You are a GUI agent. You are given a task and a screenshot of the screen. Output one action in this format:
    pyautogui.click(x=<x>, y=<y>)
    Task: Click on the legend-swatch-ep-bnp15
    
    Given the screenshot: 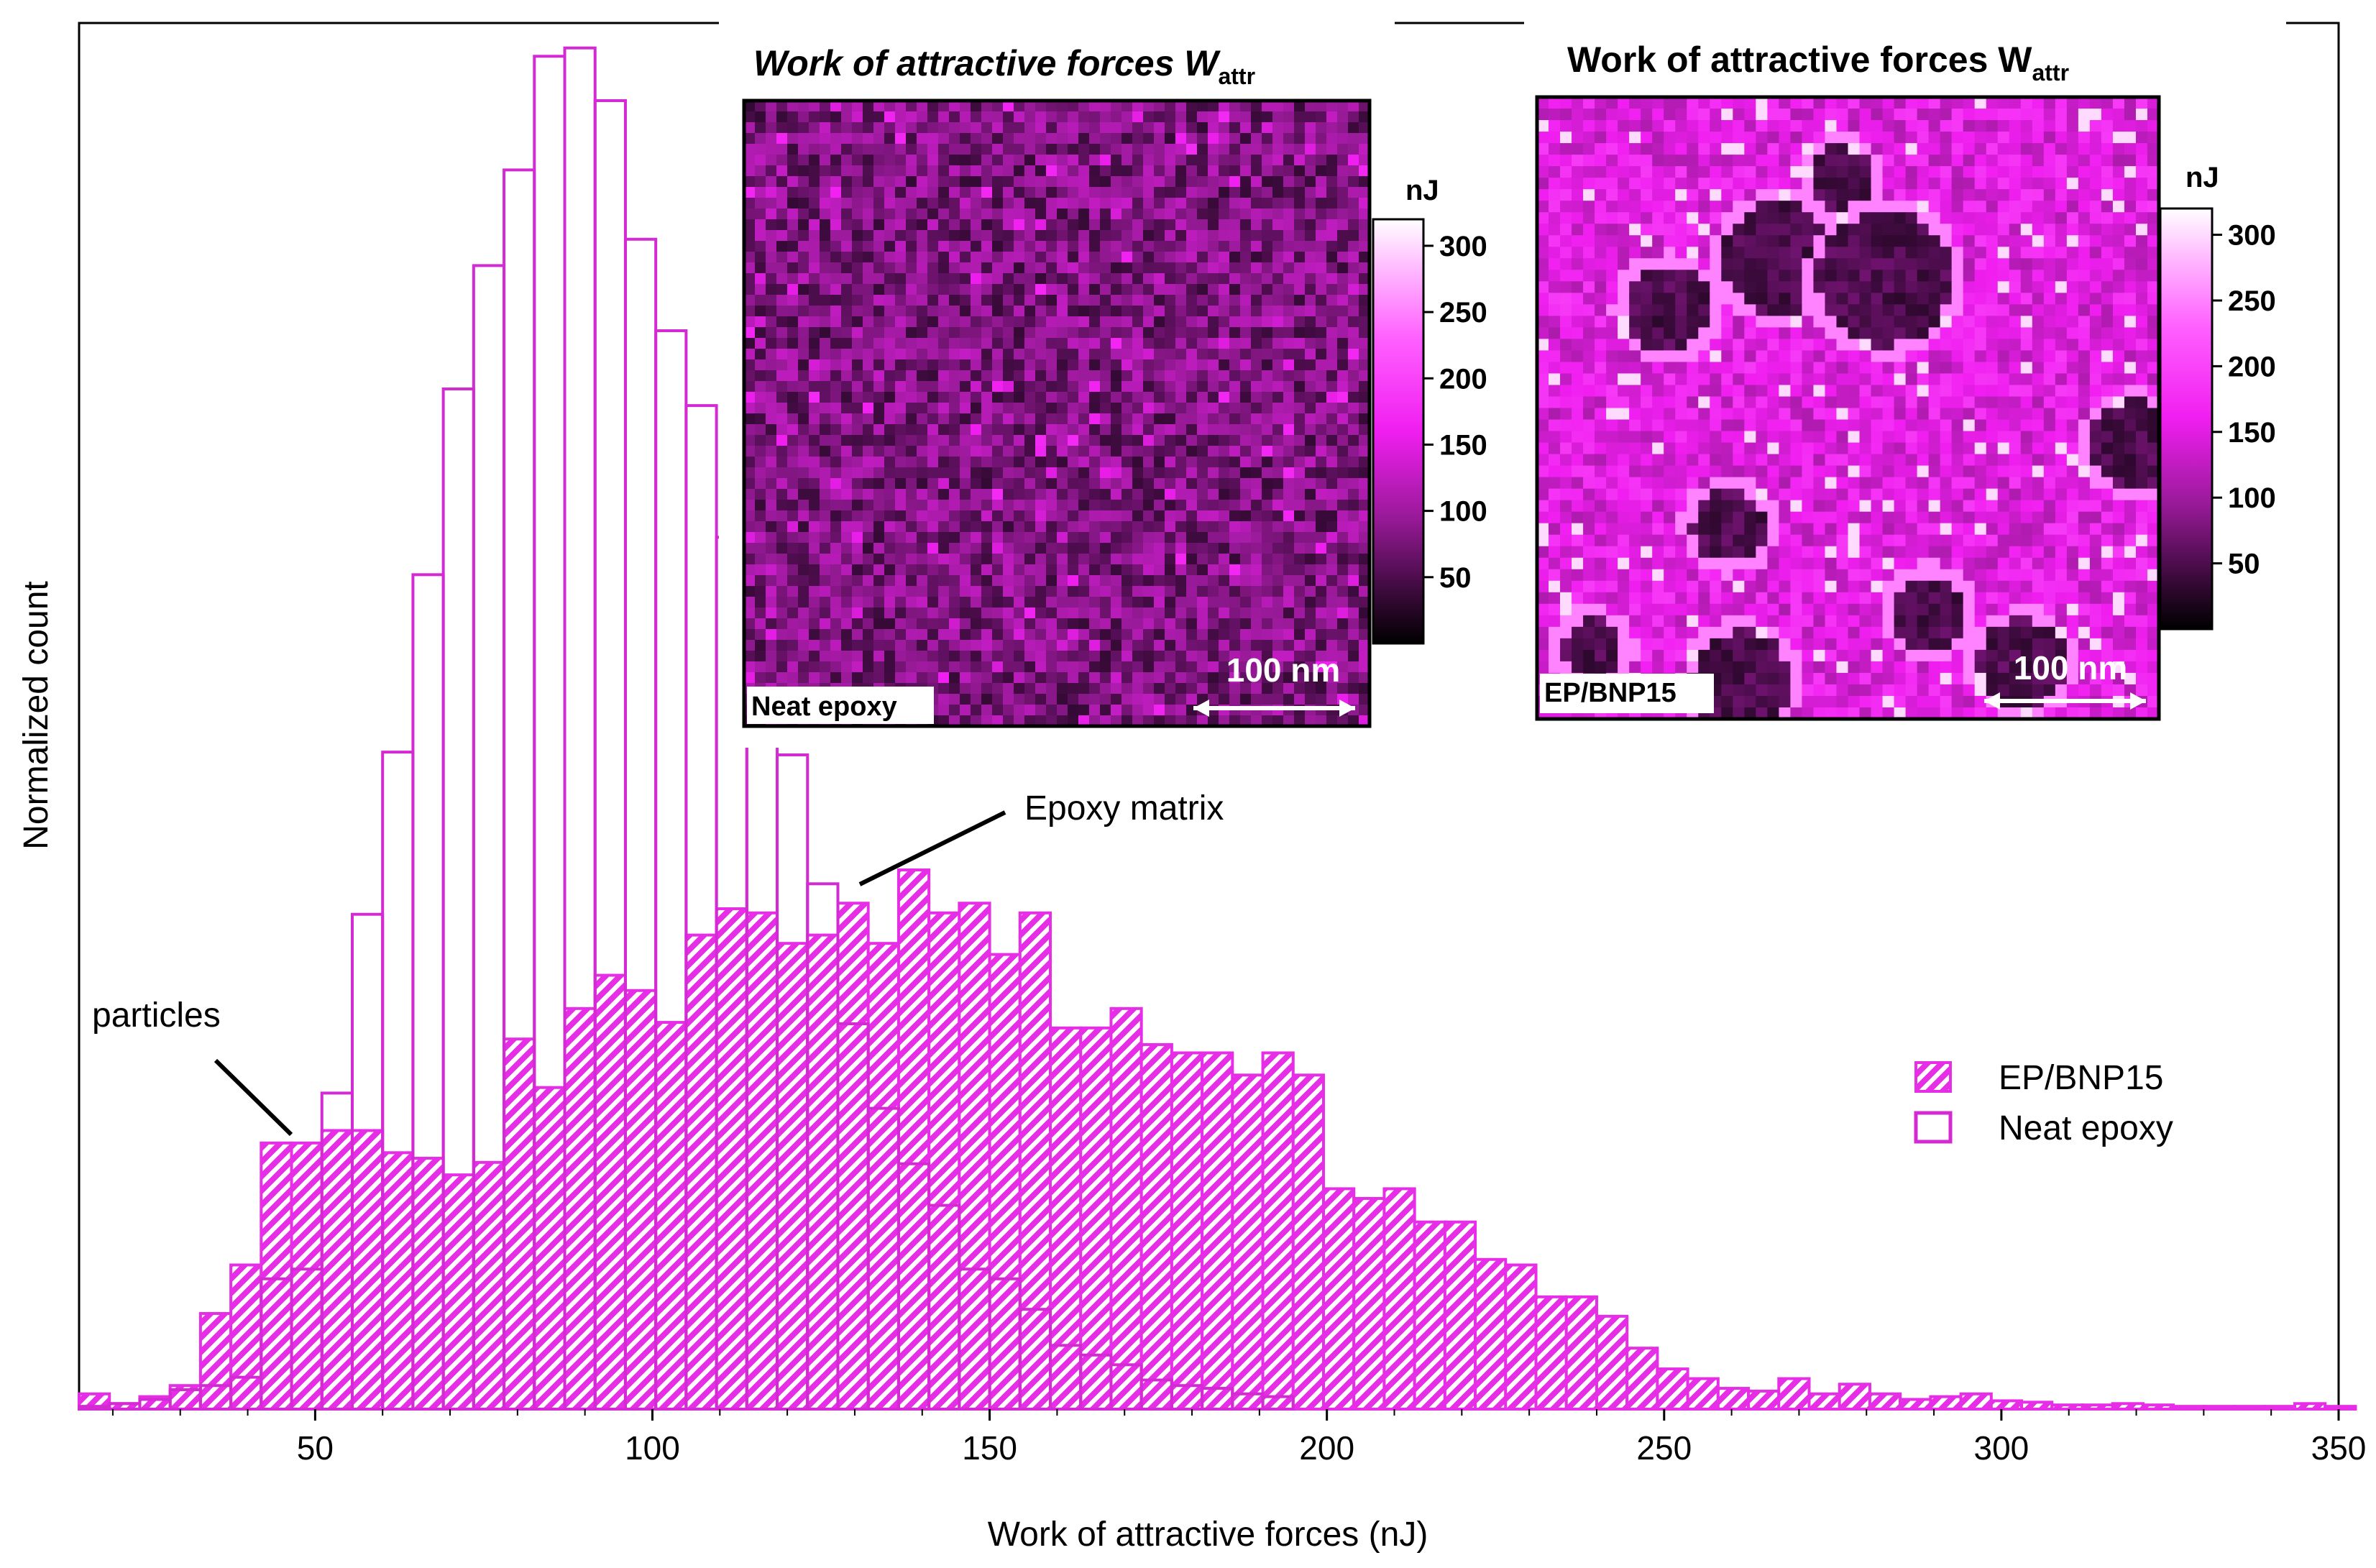 What is the action you would take?
    pyautogui.click(x=1933, y=1077)
    